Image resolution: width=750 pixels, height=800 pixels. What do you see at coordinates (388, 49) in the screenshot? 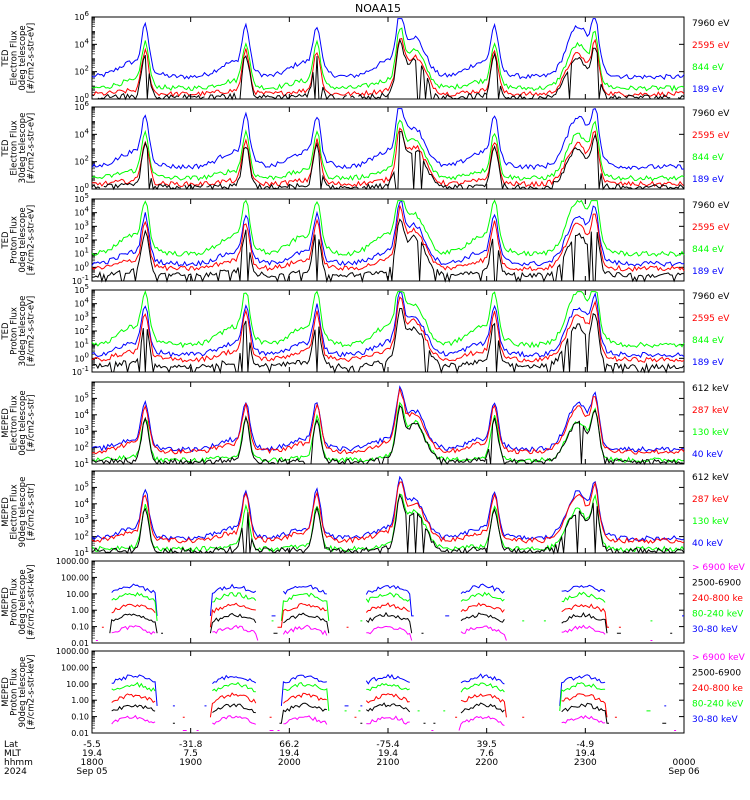
I see `panel-1-series-blue` at bounding box center [388, 49].